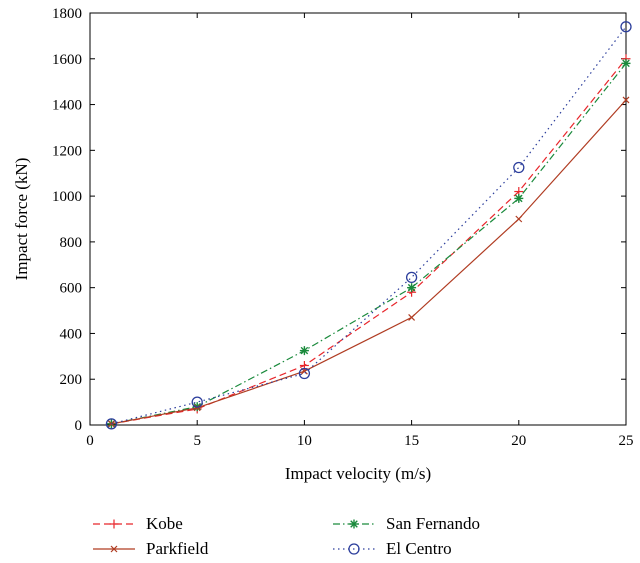  Describe the element at coordinates (67, 14) in the screenshot. I see `y-tick-label: 1800` at that location.